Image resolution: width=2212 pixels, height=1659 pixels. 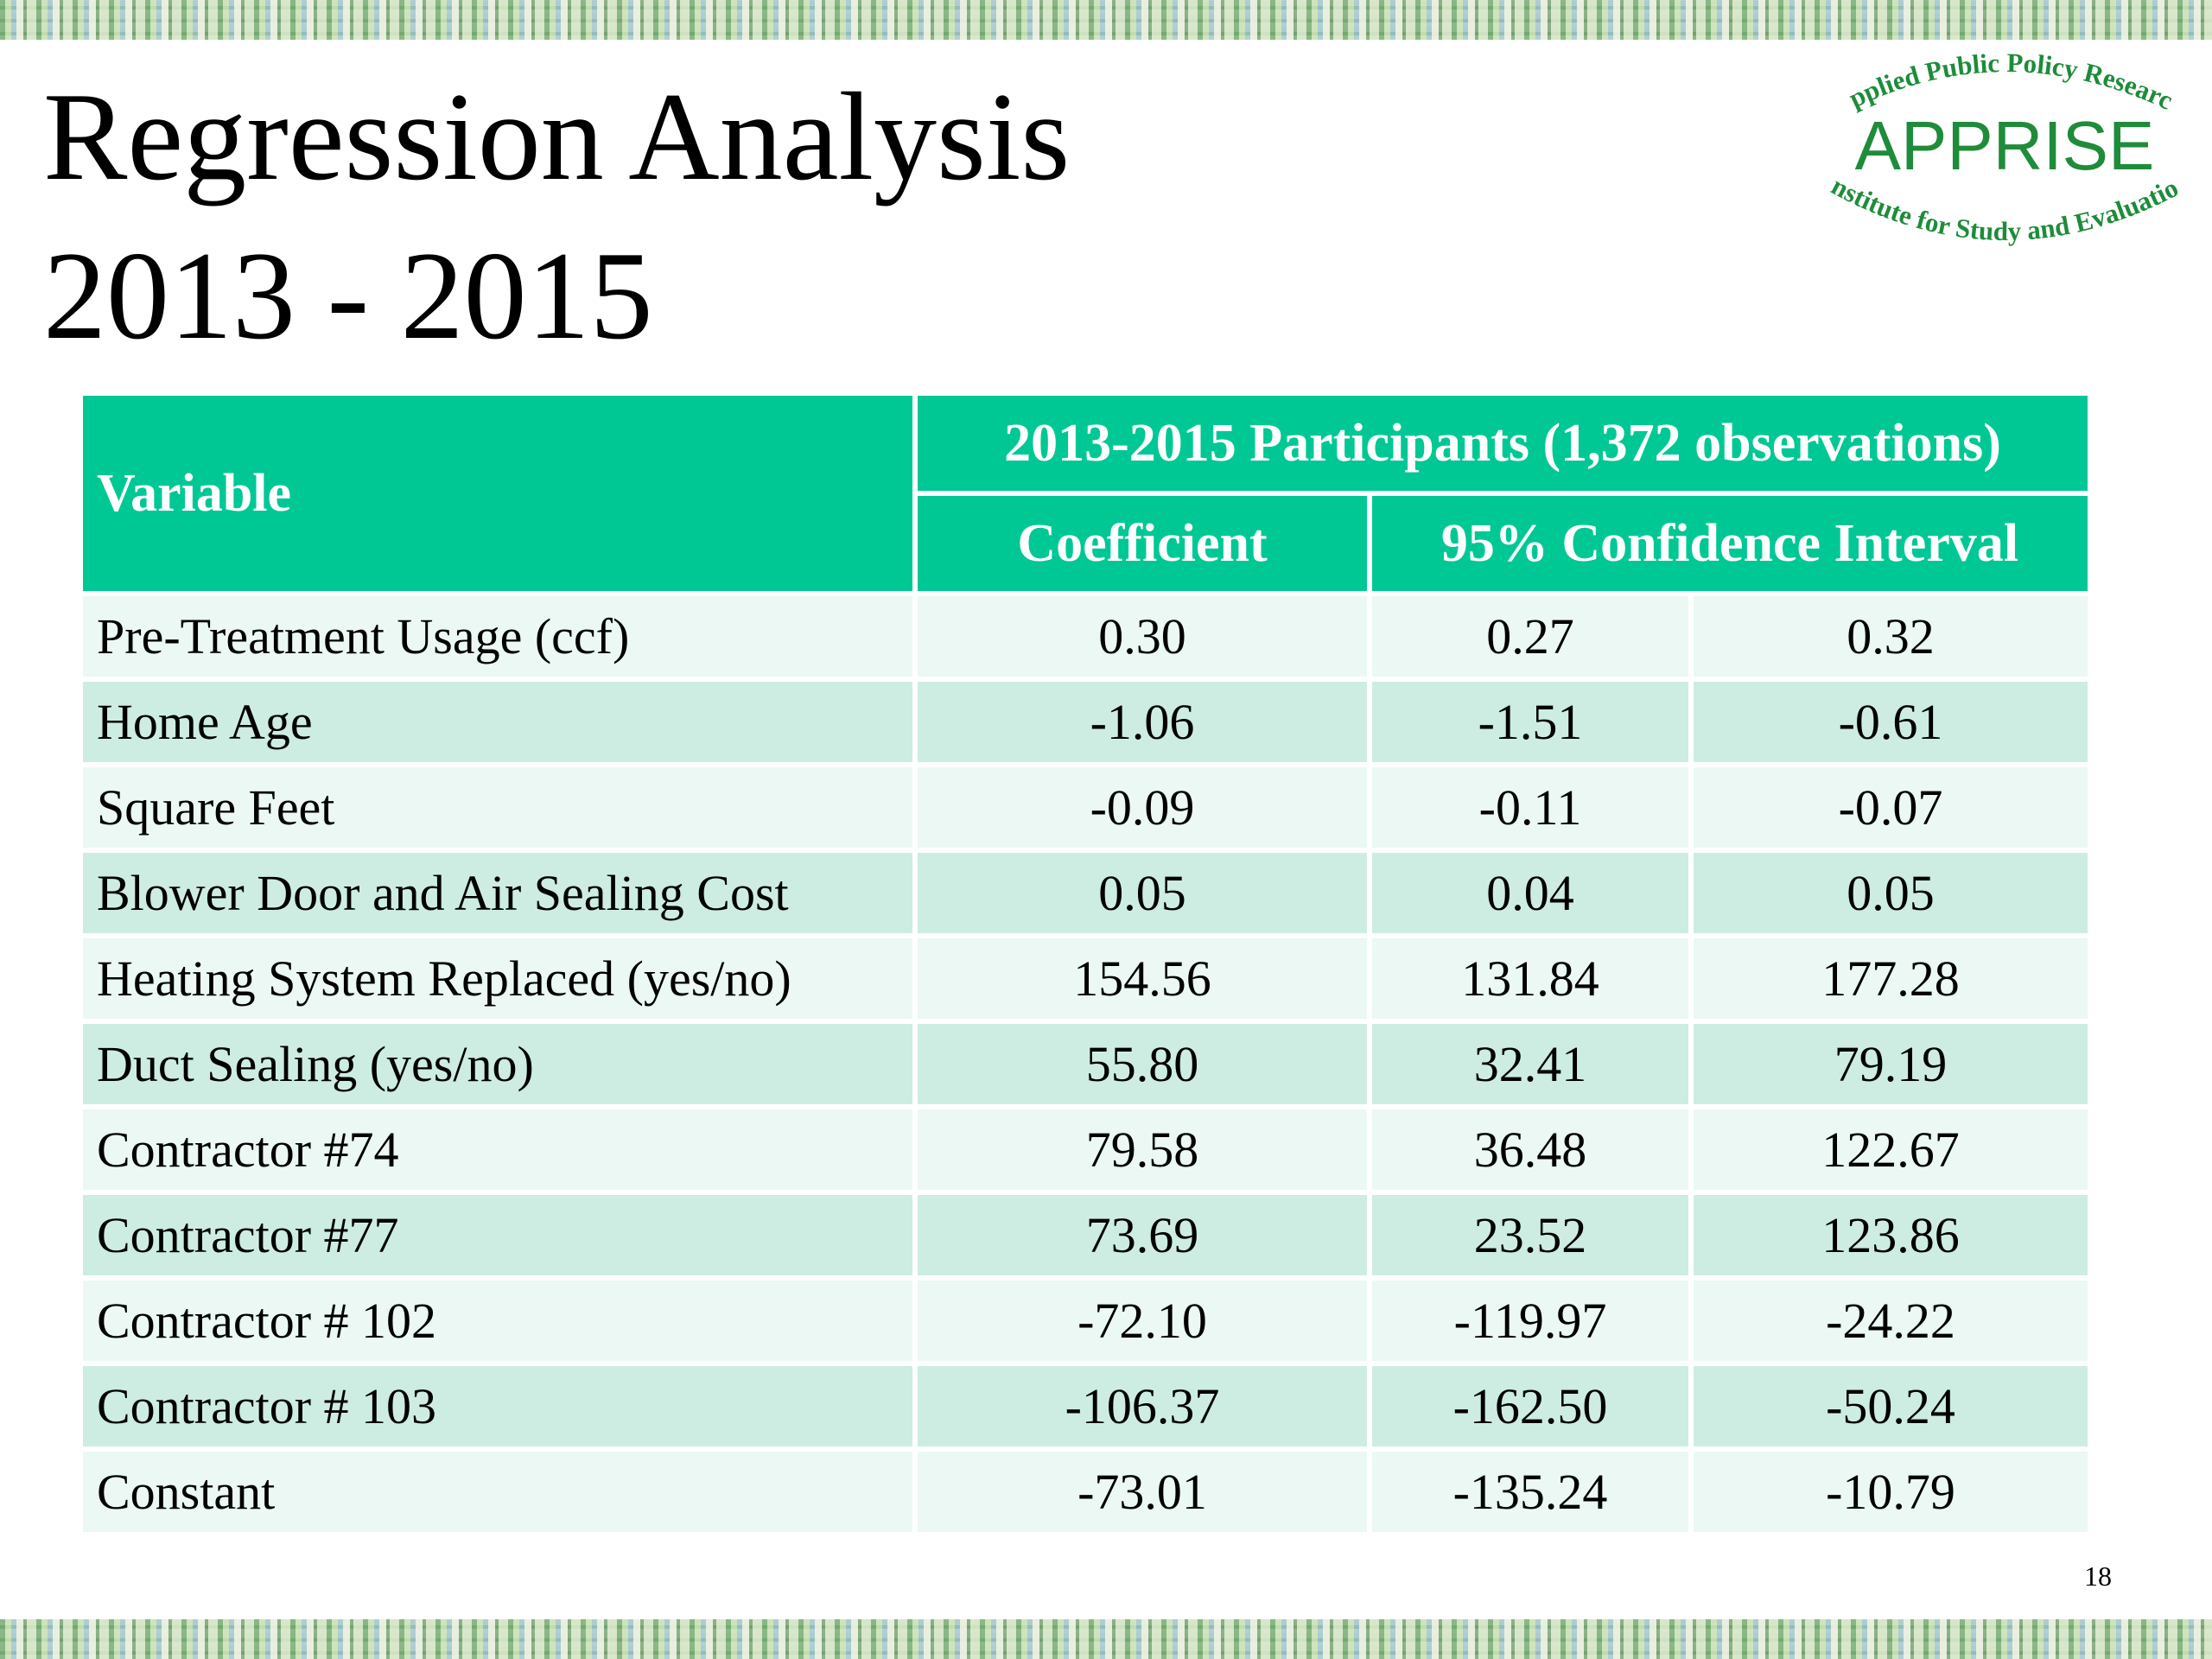 What do you see at coordinates (1533, 1152) in the screenshot?
I see `ci-low-cell: 36.48` at bounding box center [1533, 1152].